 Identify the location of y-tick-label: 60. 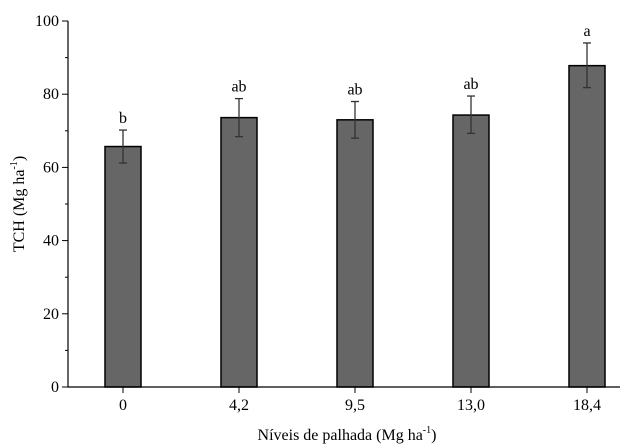
(51, 167).